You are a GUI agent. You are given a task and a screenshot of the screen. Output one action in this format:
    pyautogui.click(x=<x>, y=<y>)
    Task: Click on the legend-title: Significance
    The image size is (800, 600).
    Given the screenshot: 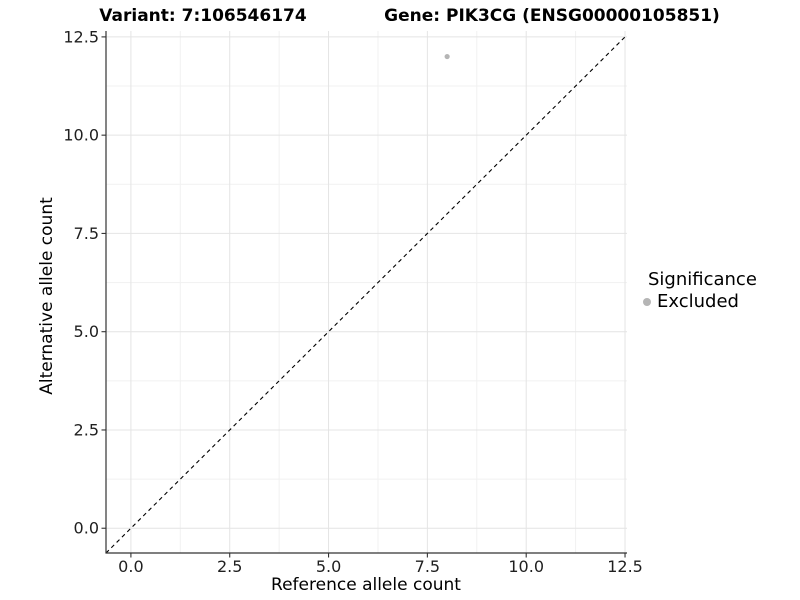 What is the action you would take?
    pyautogui.click(x=702, y=279)
    